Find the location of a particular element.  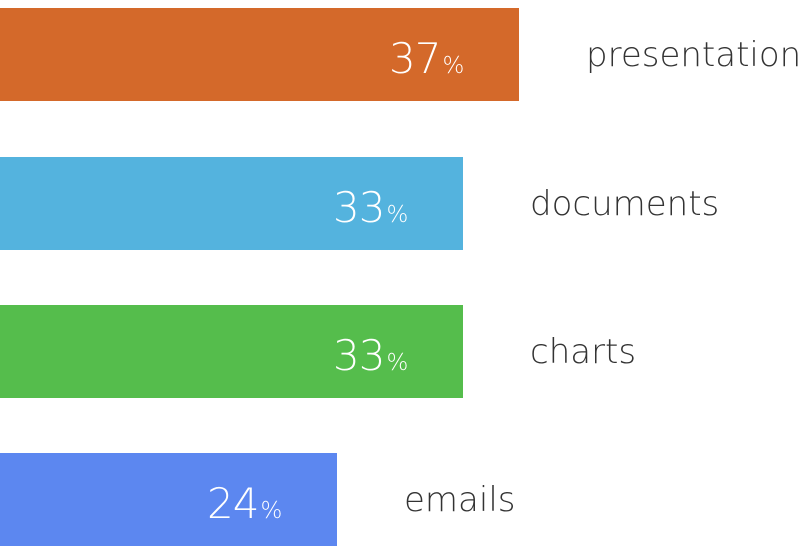

value-number: 24 is located at coordinates (233, 503).